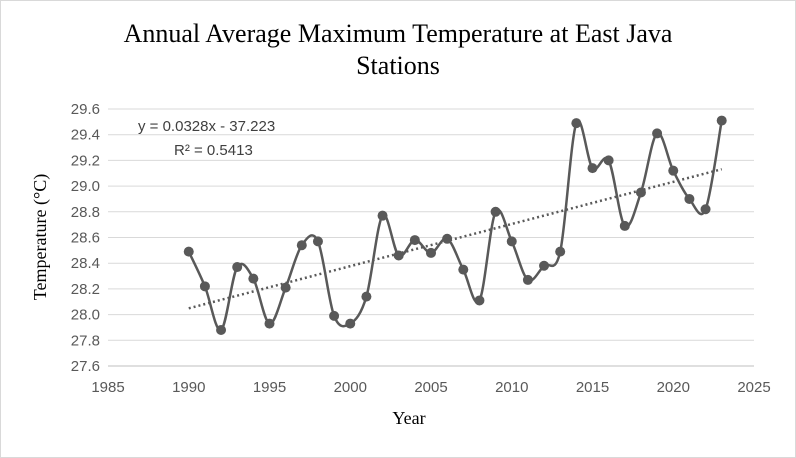  What do you see at coordinates (85, 366) in the screenshot?
I see `y-tick-label: 27.6` at bounding box center [85, 366].